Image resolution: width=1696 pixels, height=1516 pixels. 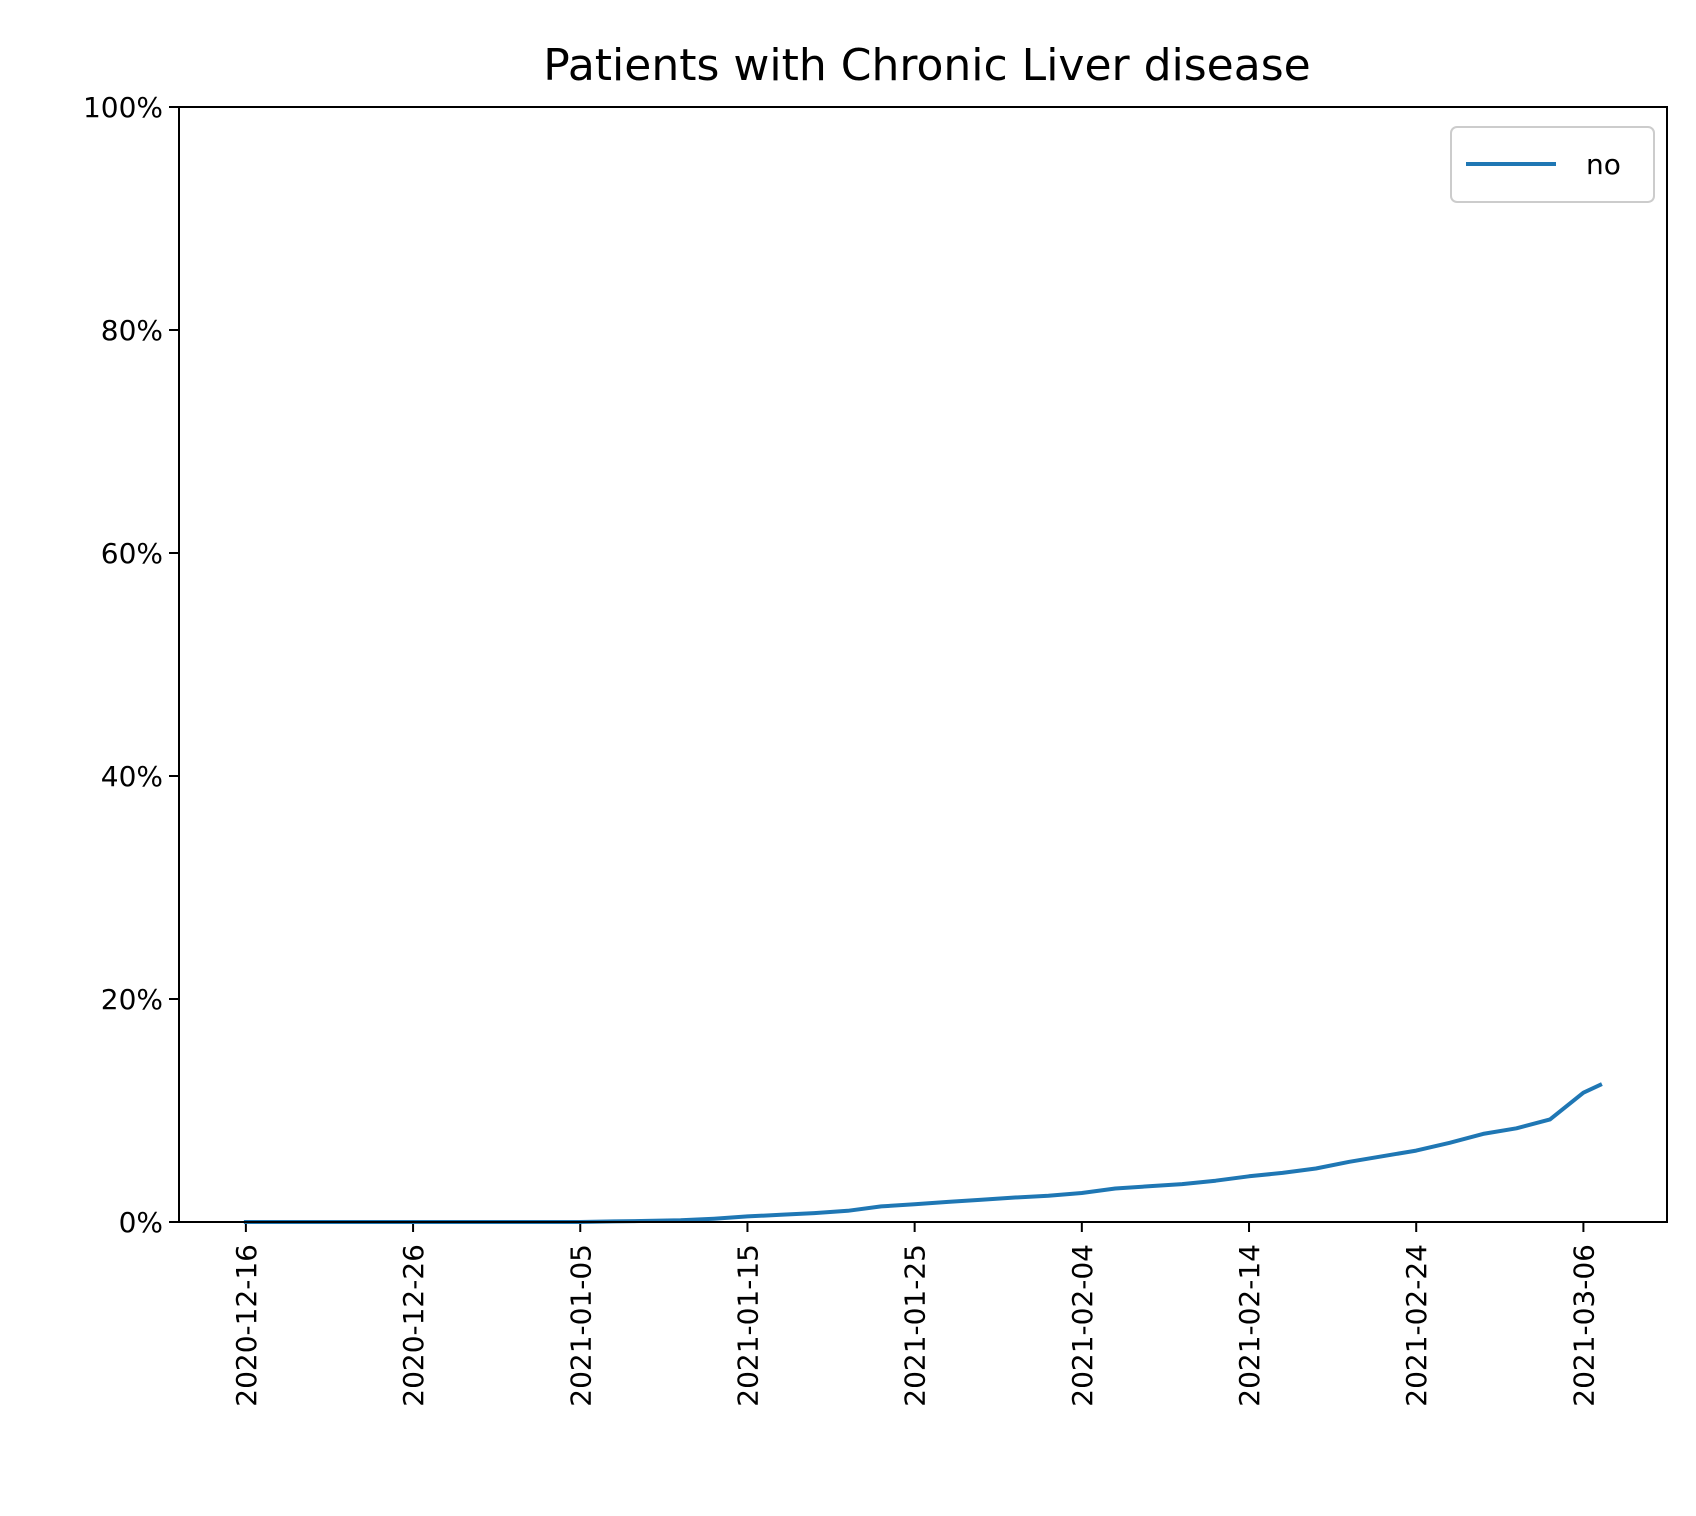 What do you see at coordinates (1082, 1325) in the screenshot?
I see `x-tick-label: 2021-02-04` at bounding box center [1082, 1325].